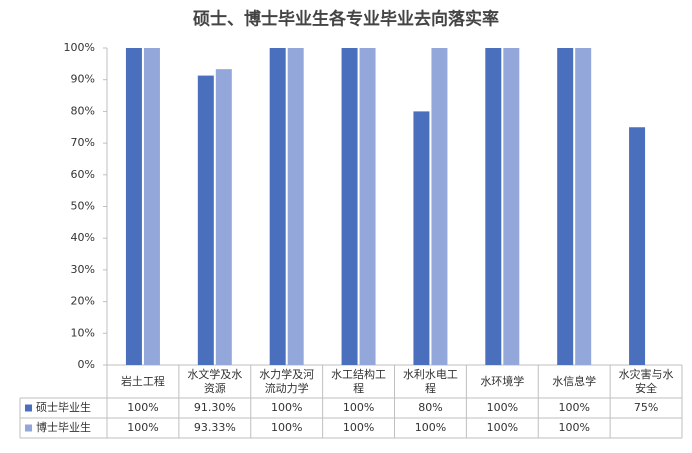 The height and width of the screenshot is (453, 692). What do you see at coordinates (430, 407) in the screenshot?
I see `table-value: 80%` at bounding box center [430, 407].